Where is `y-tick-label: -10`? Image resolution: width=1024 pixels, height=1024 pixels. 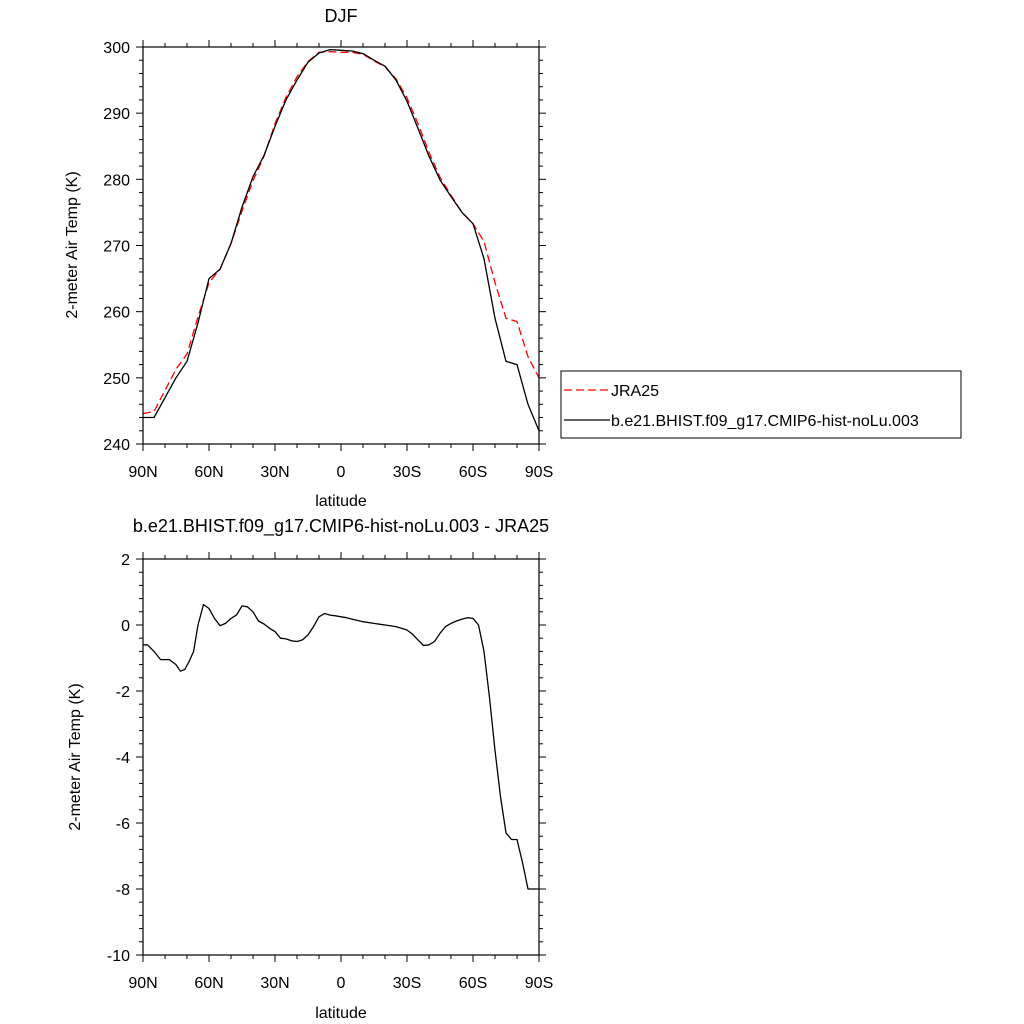
y-tick-label: -10 is located at coordinates (118, 956).